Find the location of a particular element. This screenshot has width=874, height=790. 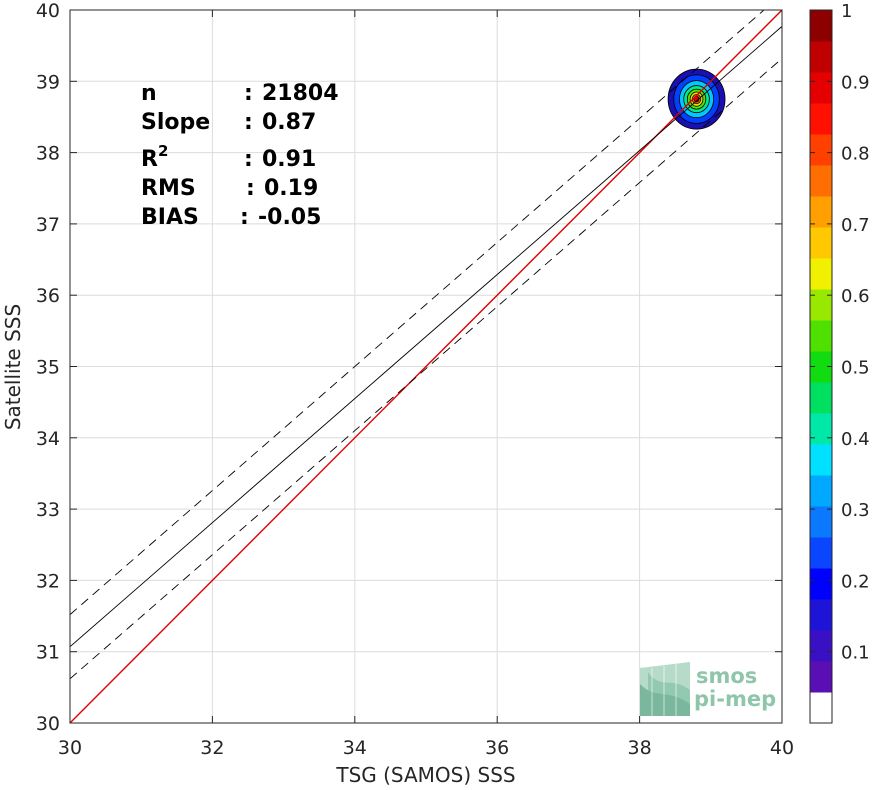

y-tick-label: 40 is located at coordinates (48, 11).